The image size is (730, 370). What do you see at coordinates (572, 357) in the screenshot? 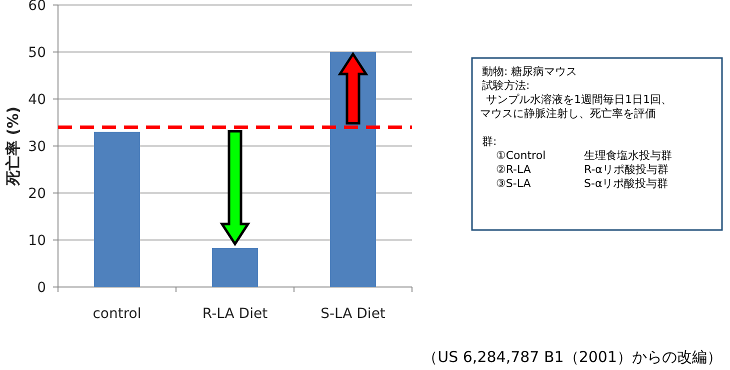
I see `text: （US 6,284,787 B1（2001）からの改編）` at bounding box center [572, 357].